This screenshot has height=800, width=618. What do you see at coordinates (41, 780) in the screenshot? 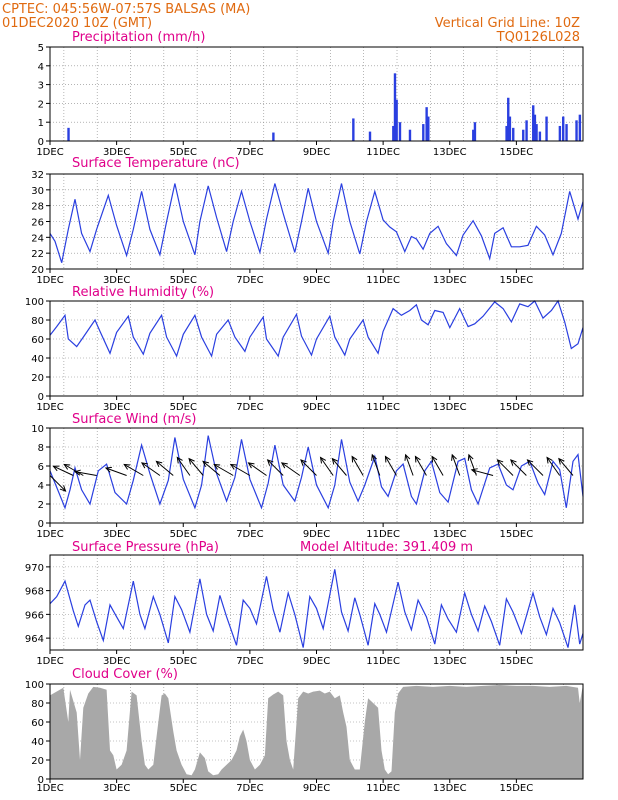
I see `cloud-ytick-label: 0` at bounding box center [41, 780].